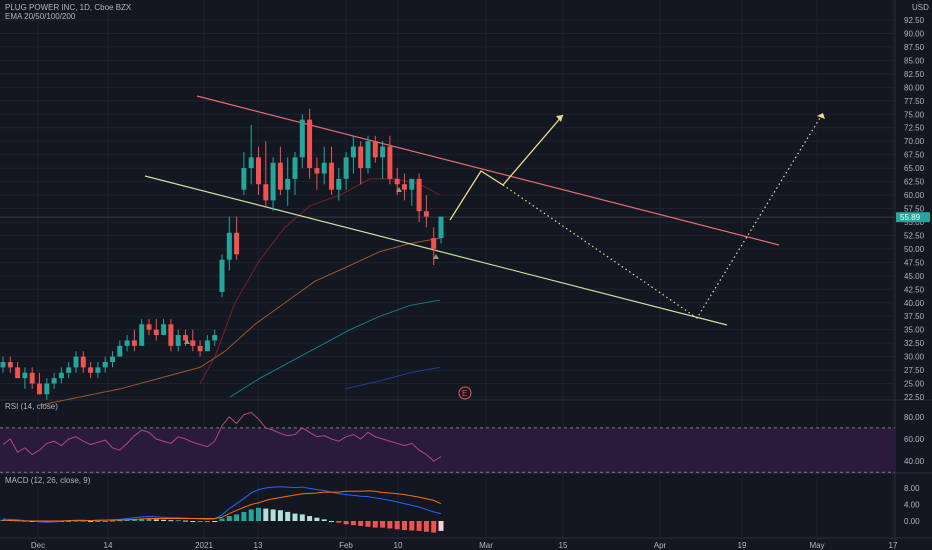 This screenshot has height=550, width=932. What do you see at coordinates (222, 436) in the screenshot?
I see `rsi-line` at bounding box center [222, 436].